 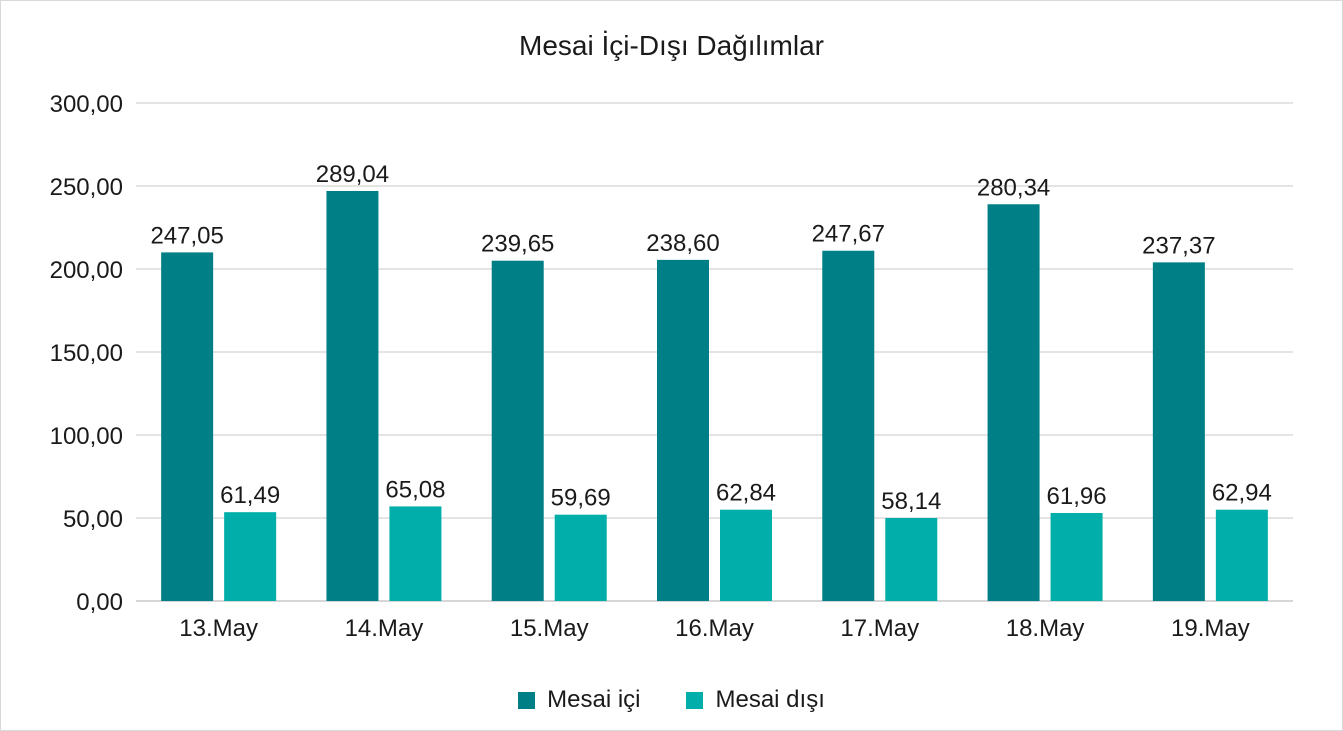 I want to click on data-label: 247,67, so click(x=848, y=234).